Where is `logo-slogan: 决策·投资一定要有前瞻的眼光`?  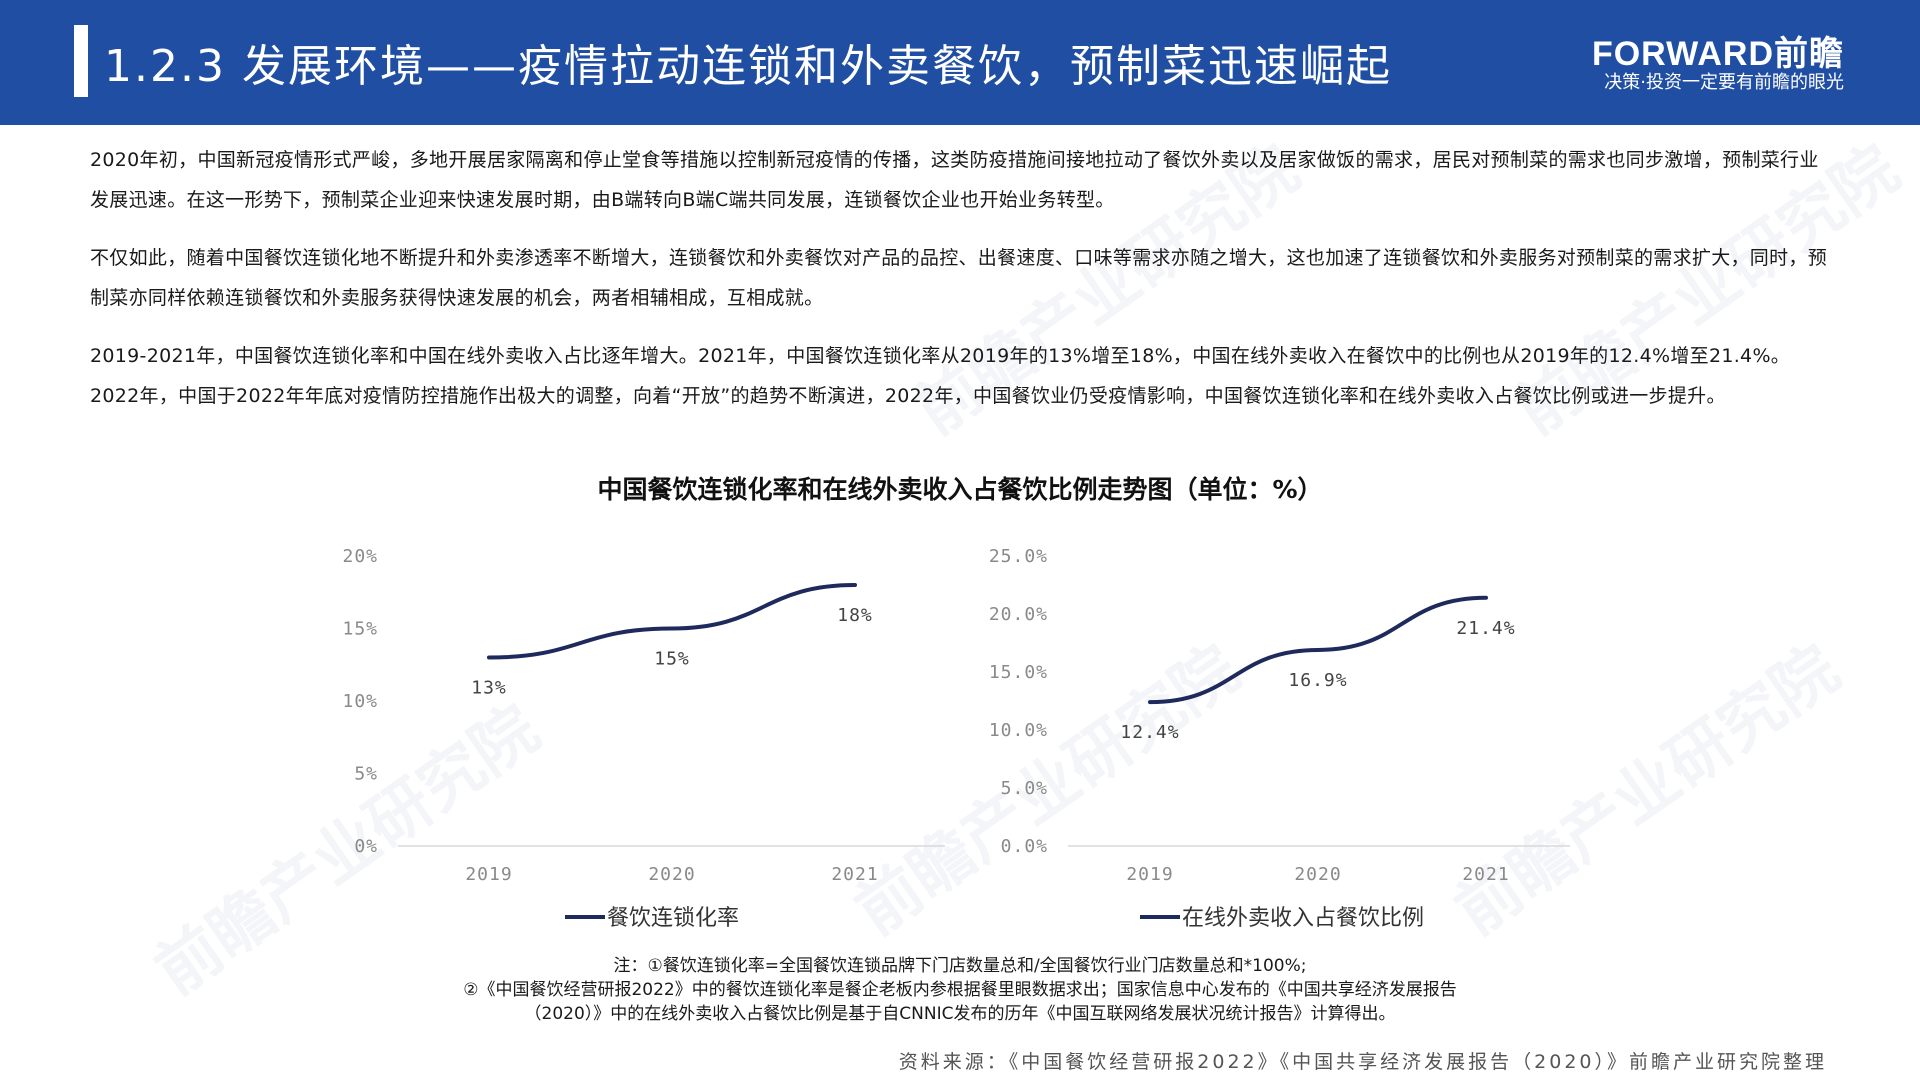 logo-slogan: 决策·投资一定要有前瞻的眼光 is located at coordinates (1724, 82).